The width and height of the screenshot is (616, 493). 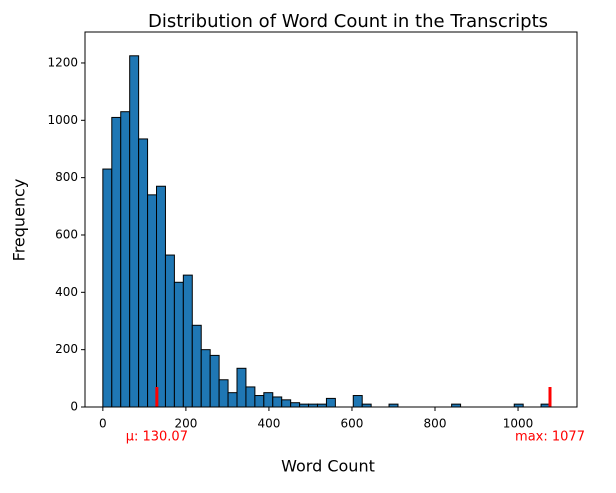 I want to click on x-tick-label: 200, so click(x=185, y=424).